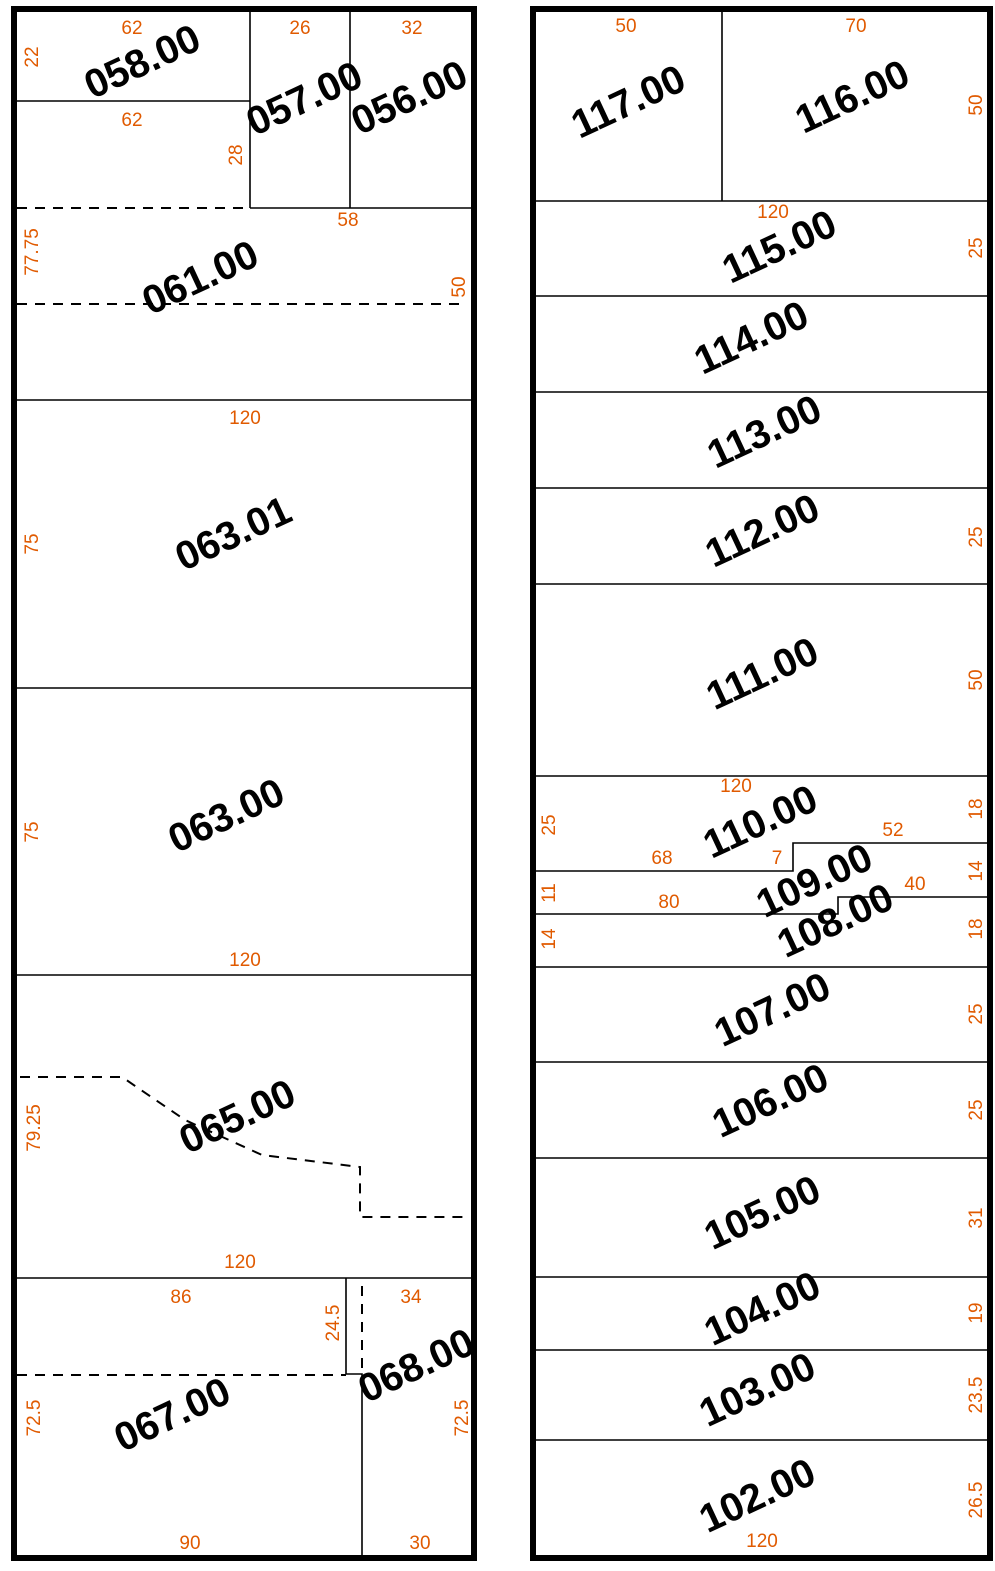 The height and width of the screenshot is (1571, 995). Describe the element at coordinates (852, 97) in the screenshot. I see `lot-116-label: 116.00` at that location.